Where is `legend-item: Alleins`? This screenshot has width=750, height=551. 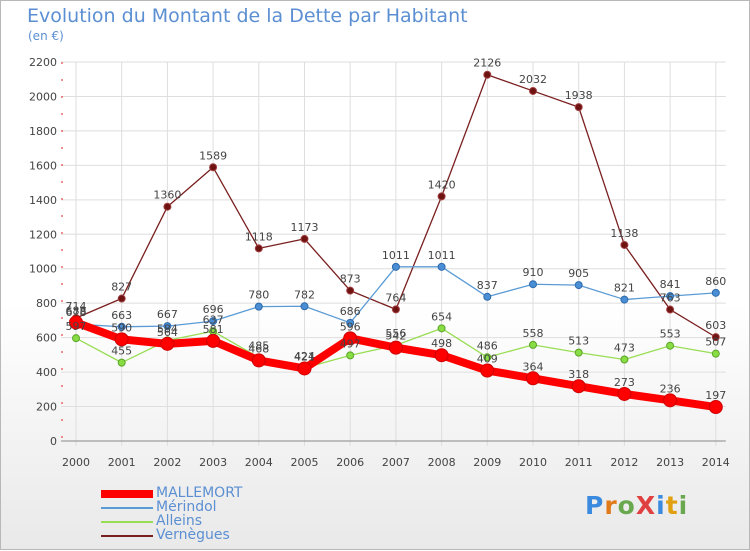 legend-item: Alleins is located at coordinates (231, 521).